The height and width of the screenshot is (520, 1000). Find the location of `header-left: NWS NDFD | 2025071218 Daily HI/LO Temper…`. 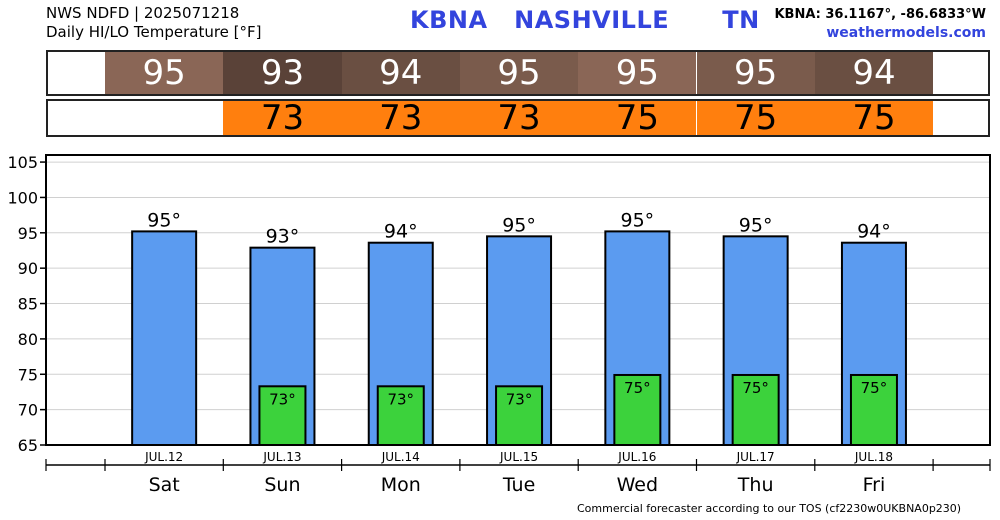

header-left: NWS NDFD | 2025071218 Daily HI/LO Temper… is located at coordinates (154, 23).